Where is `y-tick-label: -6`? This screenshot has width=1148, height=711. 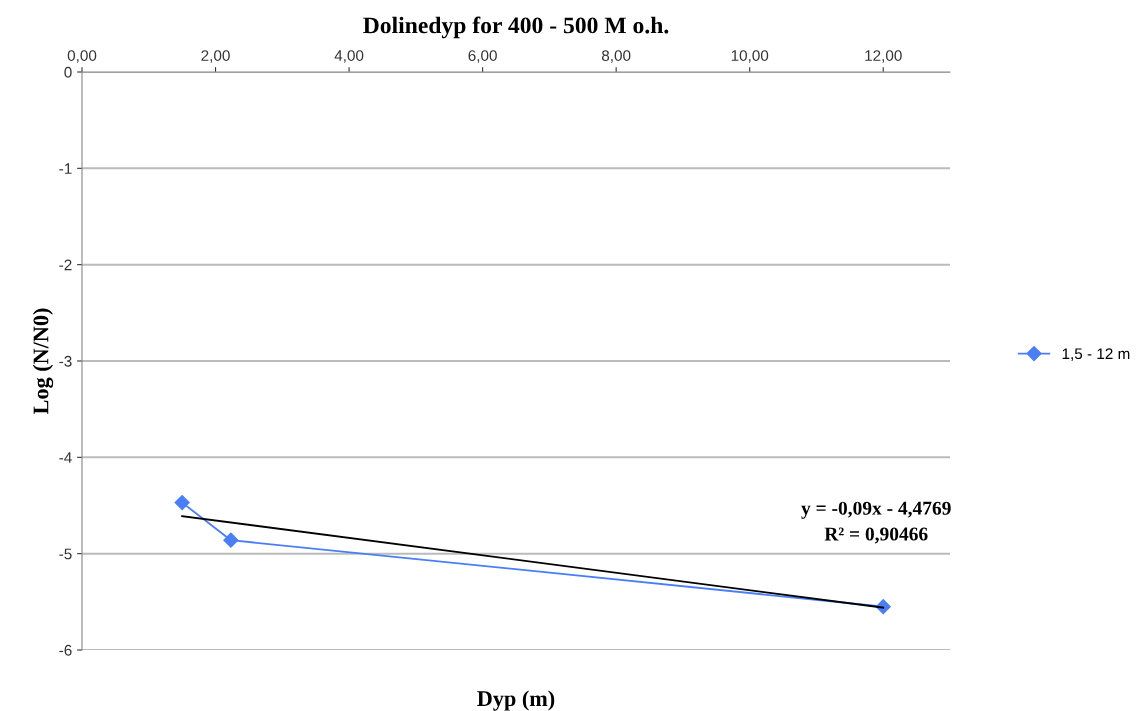
y-tick-label: -6 is located at coordinates (65, 650).